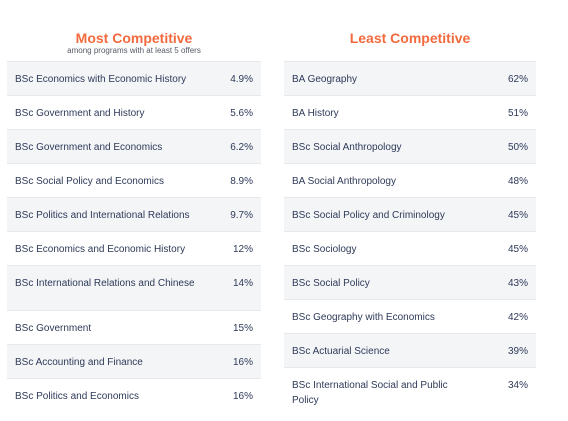 The width and height of the screenshot is (568, 421). Describe the element at coordinates (102, 215) in the screenshot. I see `program-name: BSc Politics and International Relations` at that location.